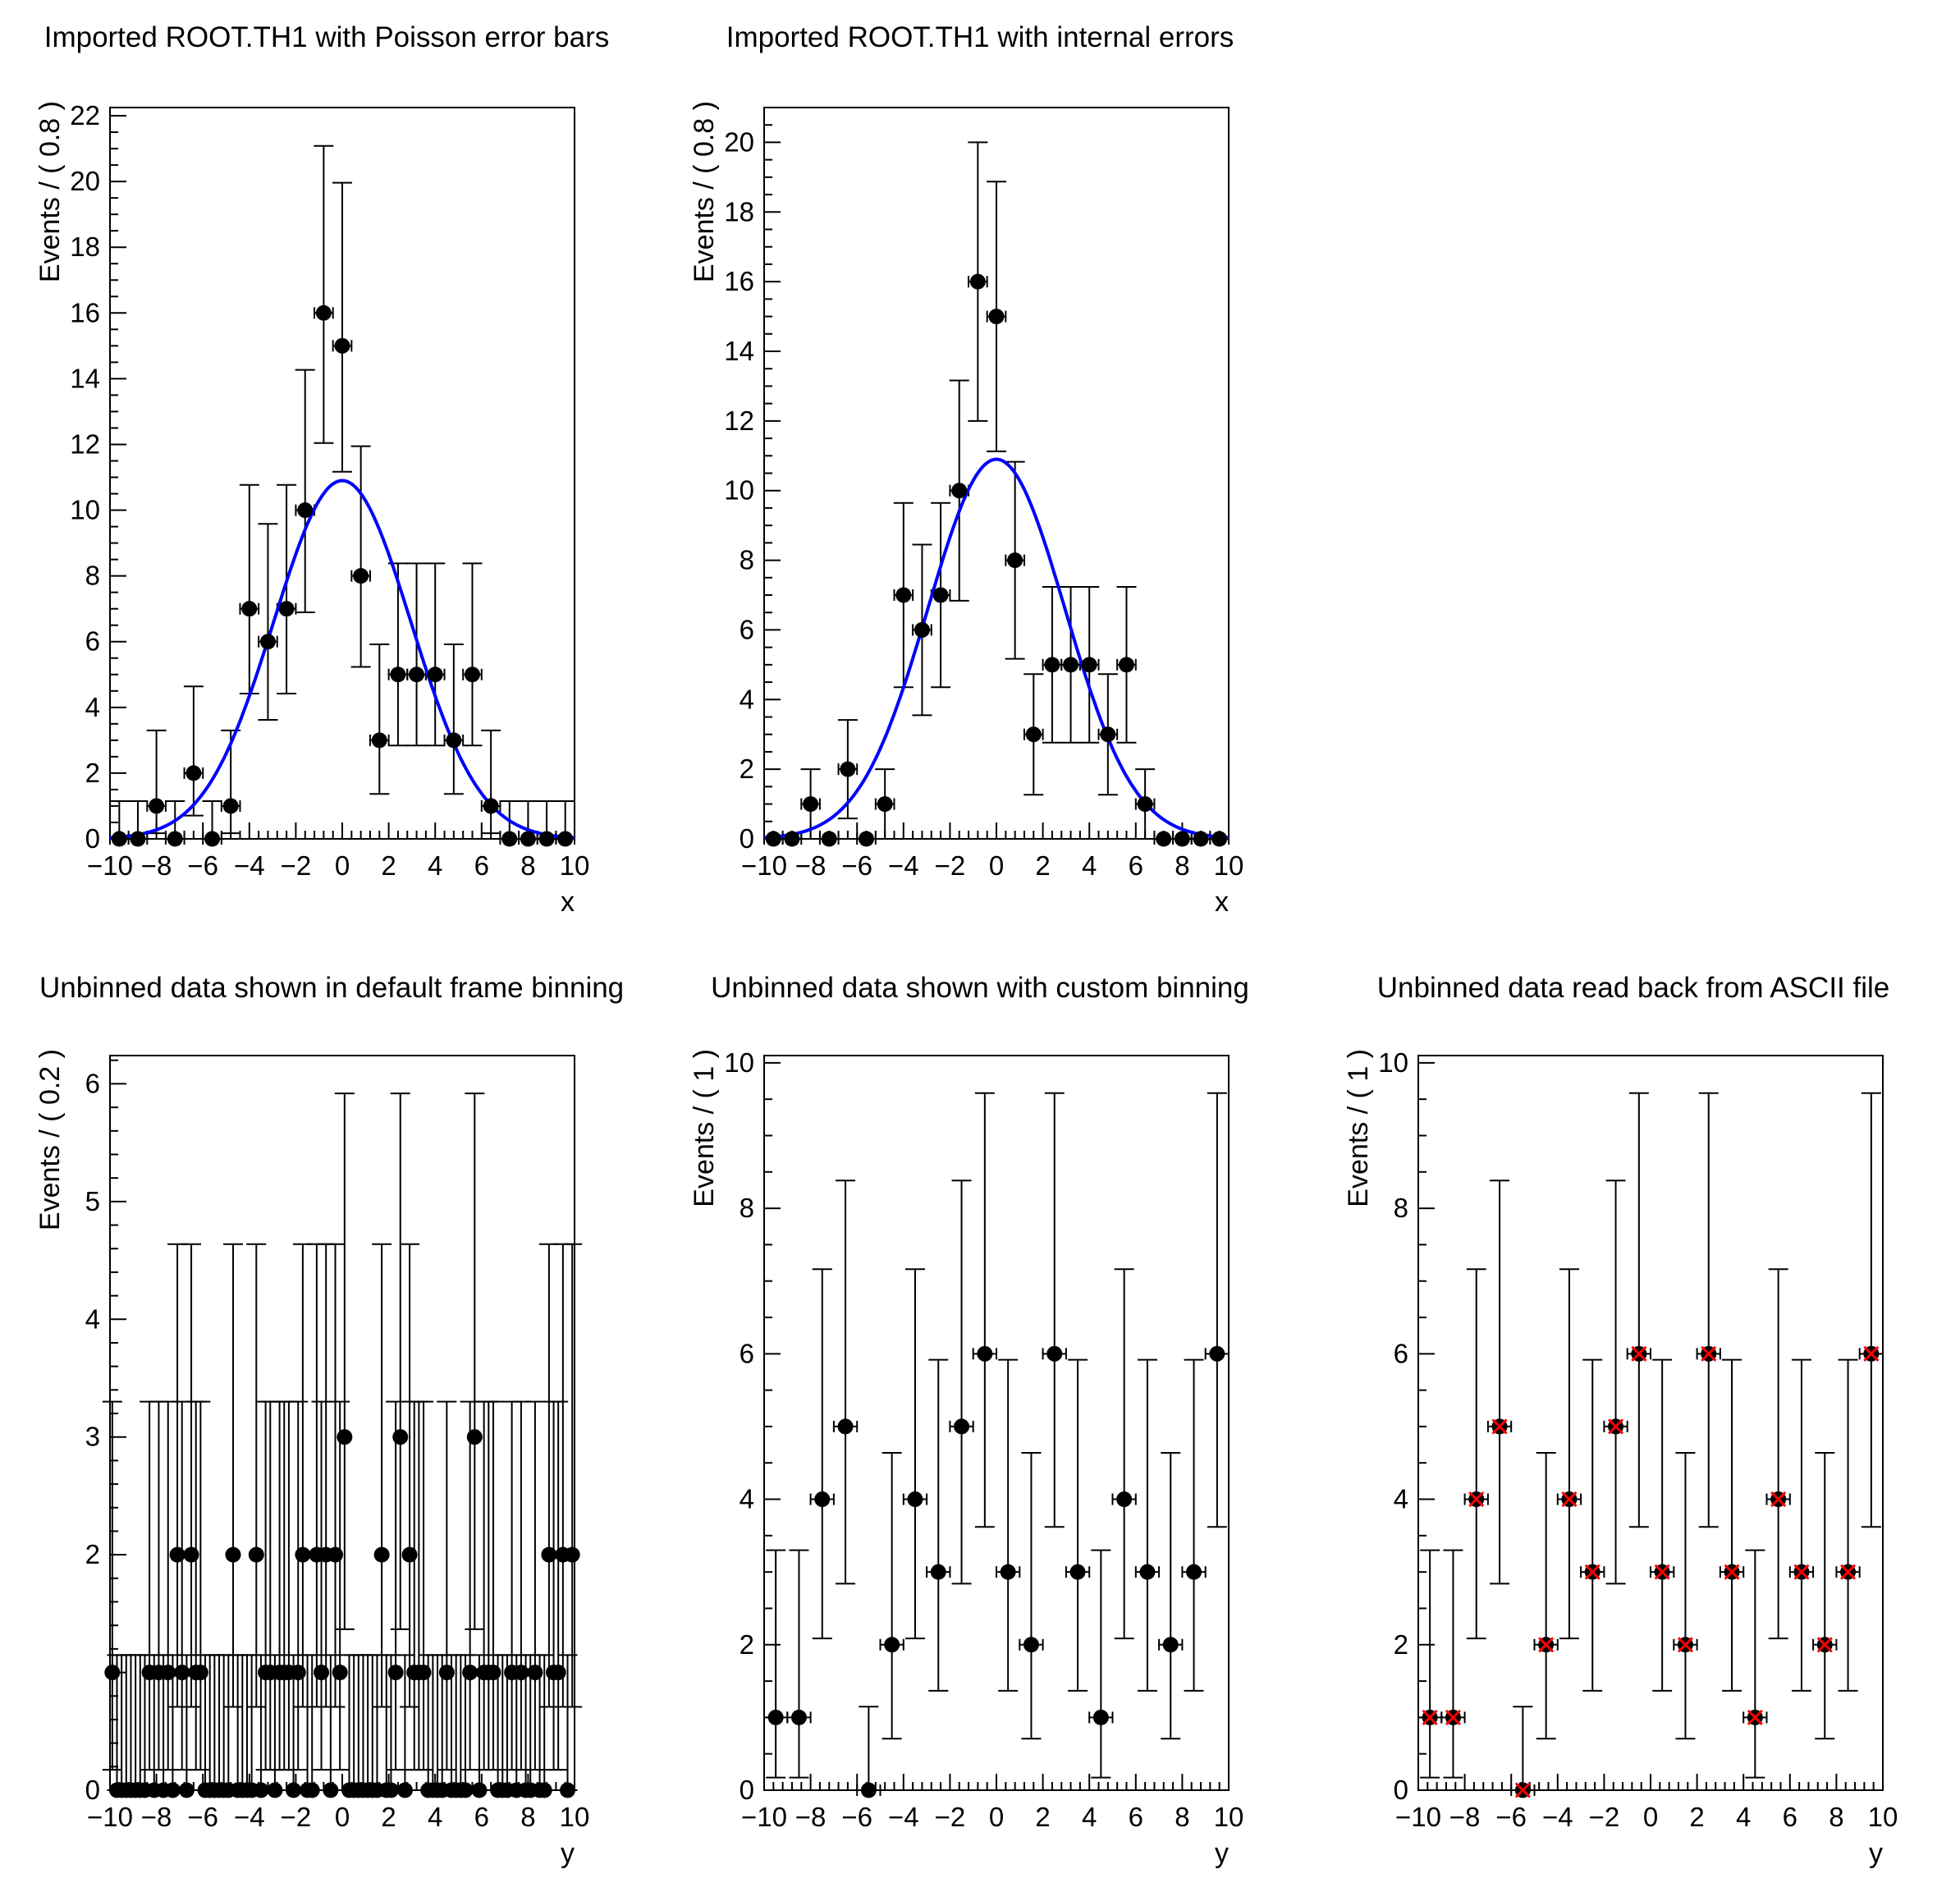 This screenshot has height=1901, width=1960. I want to click on y-axis-title-unbinned-ascii: Events / ( 1 ), so click(1358, 1128).